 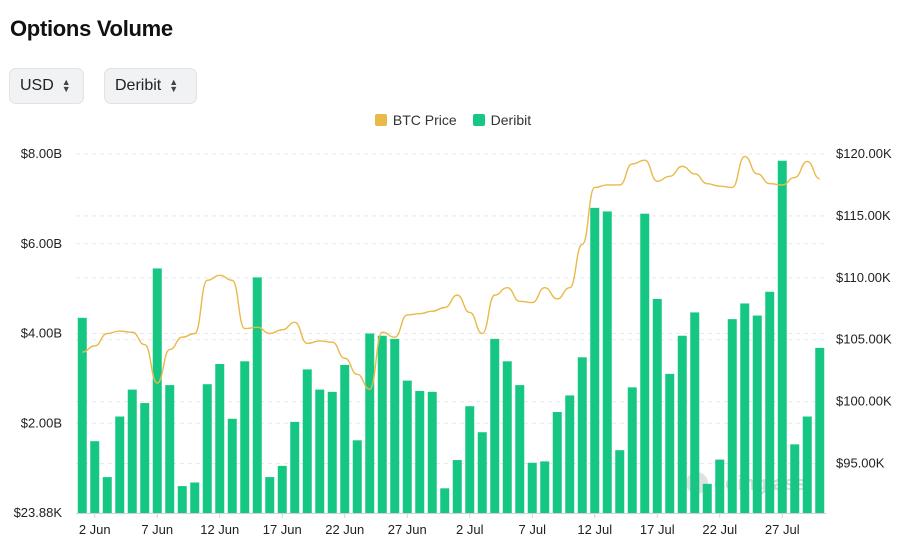 What do you see at coordinates (657, 529) in the screenshot?
I see `x-tick-label: 17 Jul` at bounding box center [657, 529].